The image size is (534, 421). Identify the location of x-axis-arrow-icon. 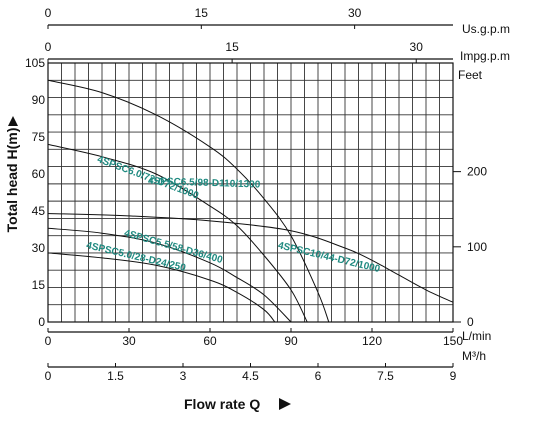
(285, 404).